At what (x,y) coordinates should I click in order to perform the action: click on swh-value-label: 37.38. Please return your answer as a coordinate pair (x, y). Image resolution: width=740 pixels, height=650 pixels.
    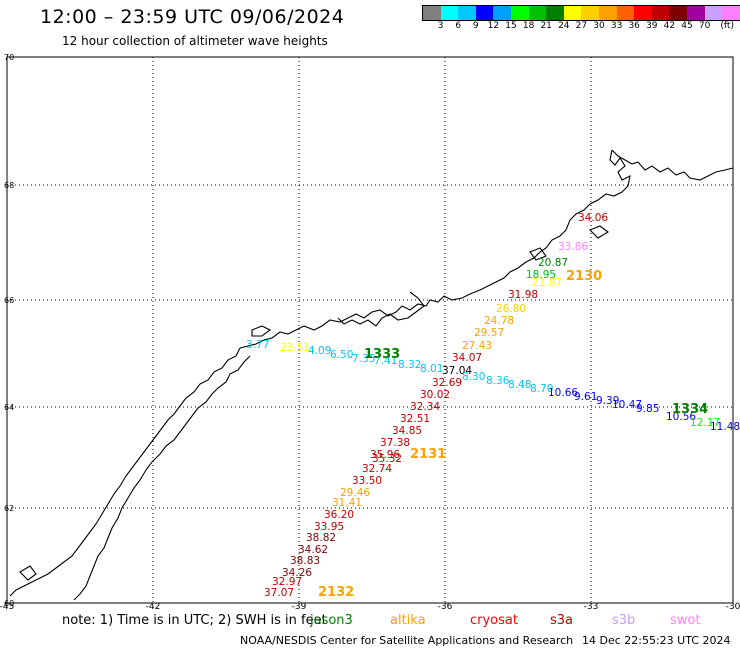
    Looking at the image, I should click on (395, 443).